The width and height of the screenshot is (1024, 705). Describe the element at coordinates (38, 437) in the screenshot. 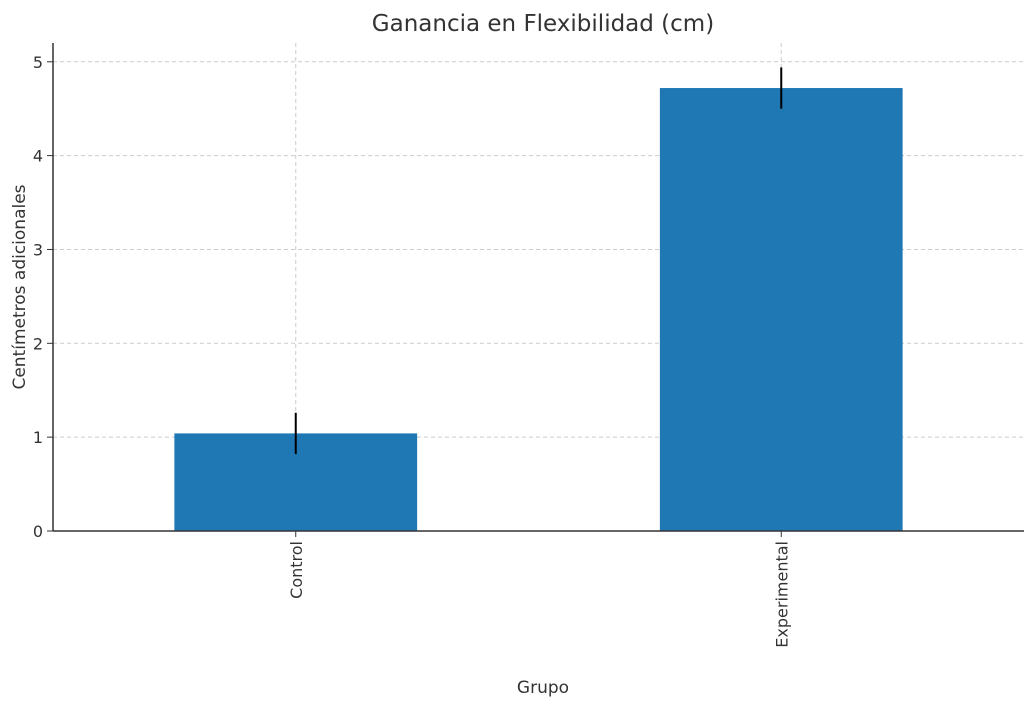

I see `y-tick-label: 1` at that location.